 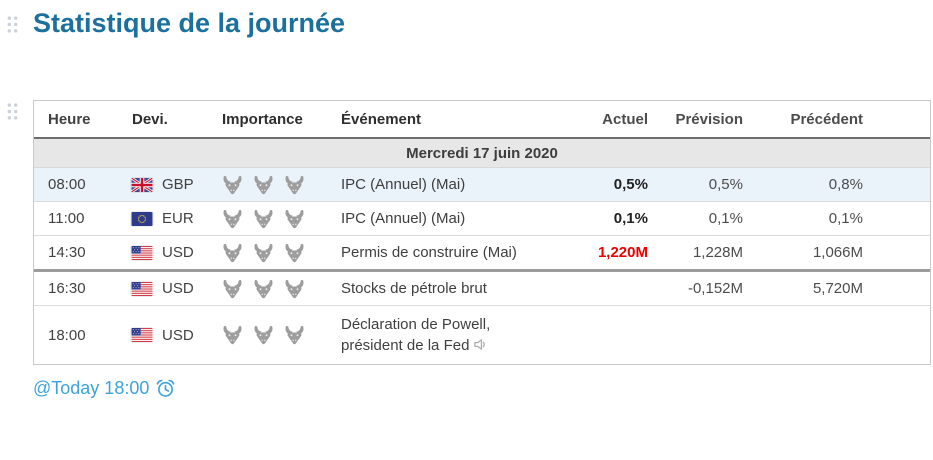 What do you see at coordinates (480, 344) in the screenshot?
I see `speaker-icon` at bounding box center [480, 344].